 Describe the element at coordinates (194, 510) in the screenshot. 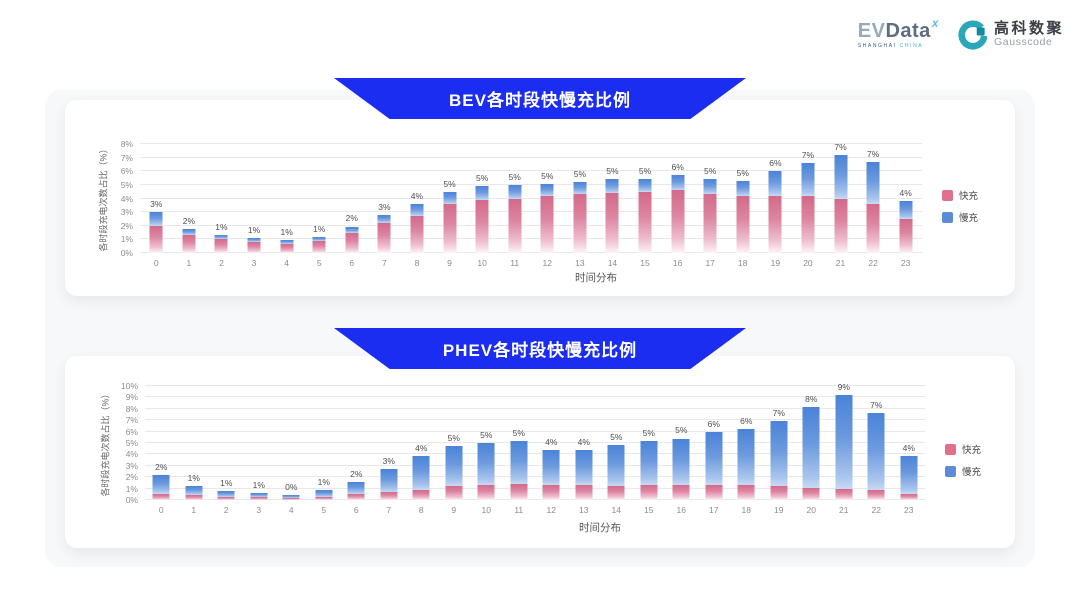

I see `x-tick-label: 1` at that location.